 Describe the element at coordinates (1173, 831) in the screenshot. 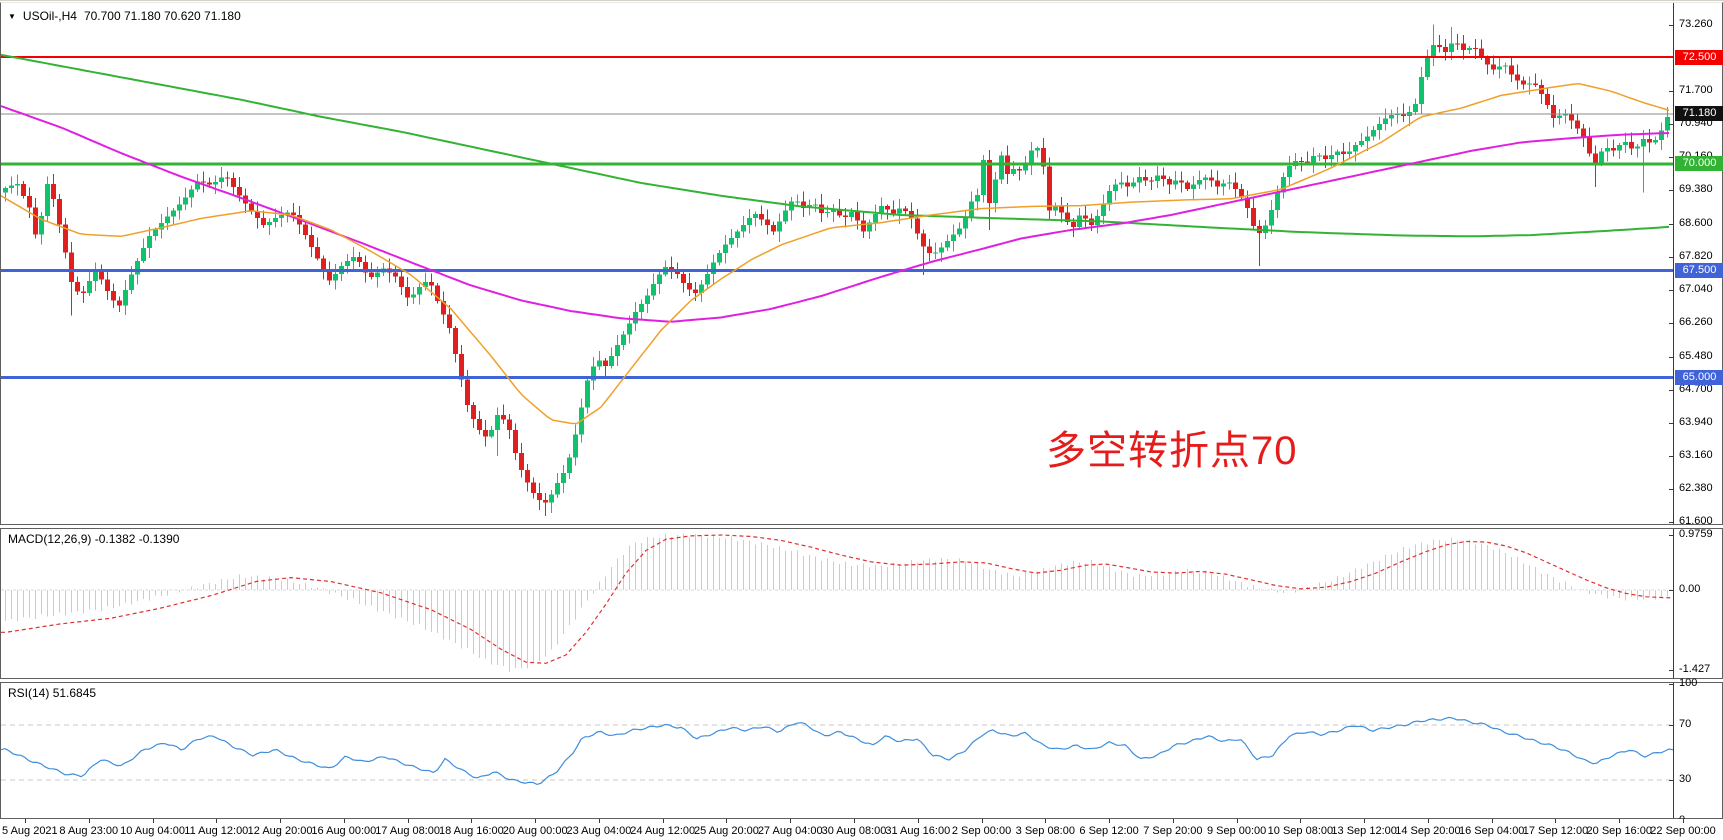

I see `time-axis-label: 7 Sep 20:00` at that location.